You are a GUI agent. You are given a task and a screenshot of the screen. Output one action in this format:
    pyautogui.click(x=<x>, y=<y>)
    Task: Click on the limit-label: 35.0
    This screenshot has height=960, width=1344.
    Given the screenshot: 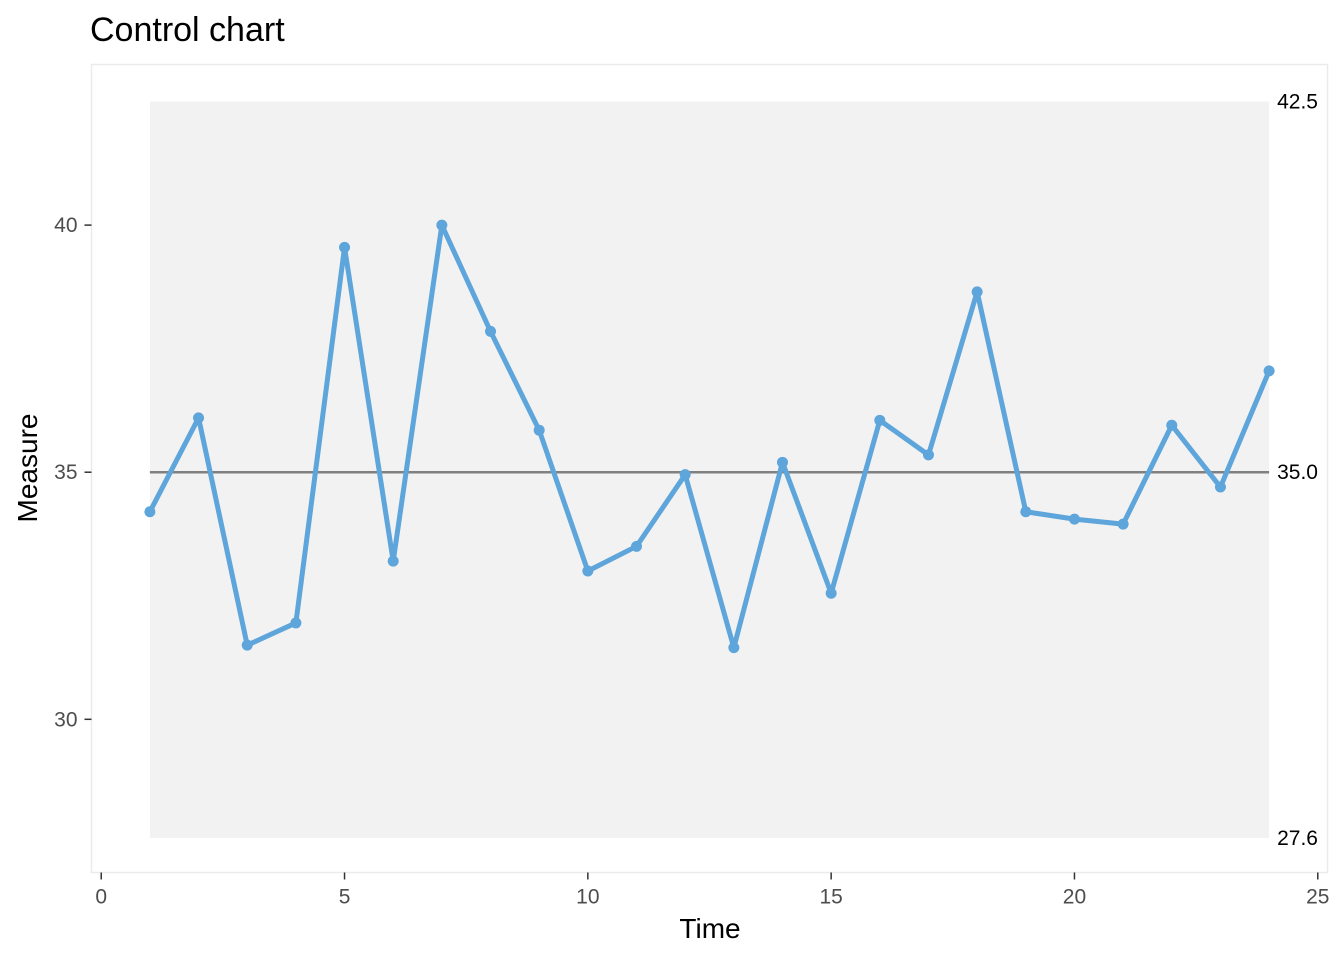 What is the action you would take?
    pyautogui.click(x=1297, y=472)
    